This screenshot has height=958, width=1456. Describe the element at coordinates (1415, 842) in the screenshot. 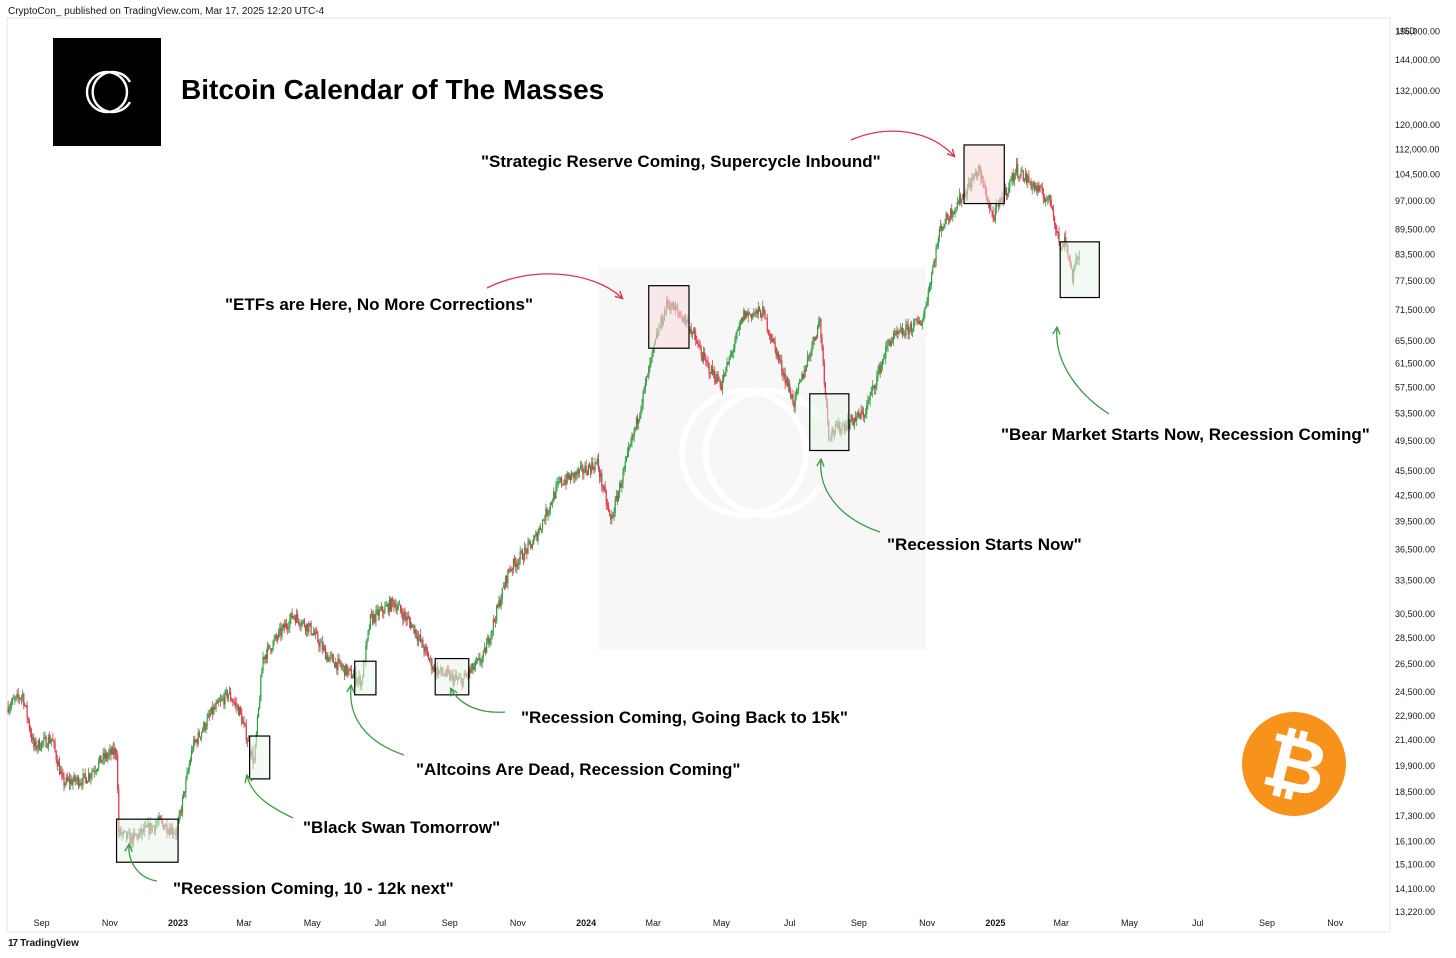

I see `y-tick-label: 16,100.00` at that location.